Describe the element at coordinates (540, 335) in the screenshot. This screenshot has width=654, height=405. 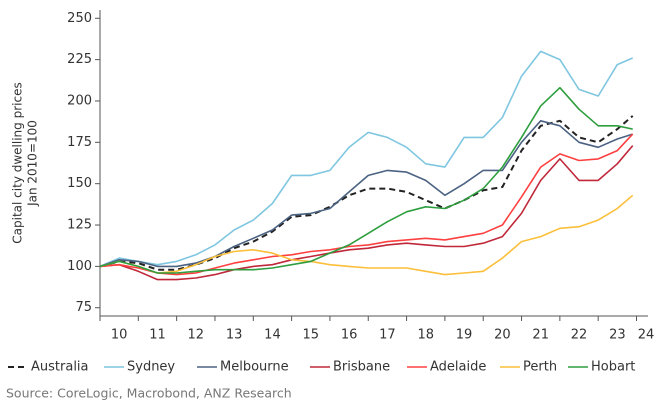
I see `x-tick-label: 21` at that location.